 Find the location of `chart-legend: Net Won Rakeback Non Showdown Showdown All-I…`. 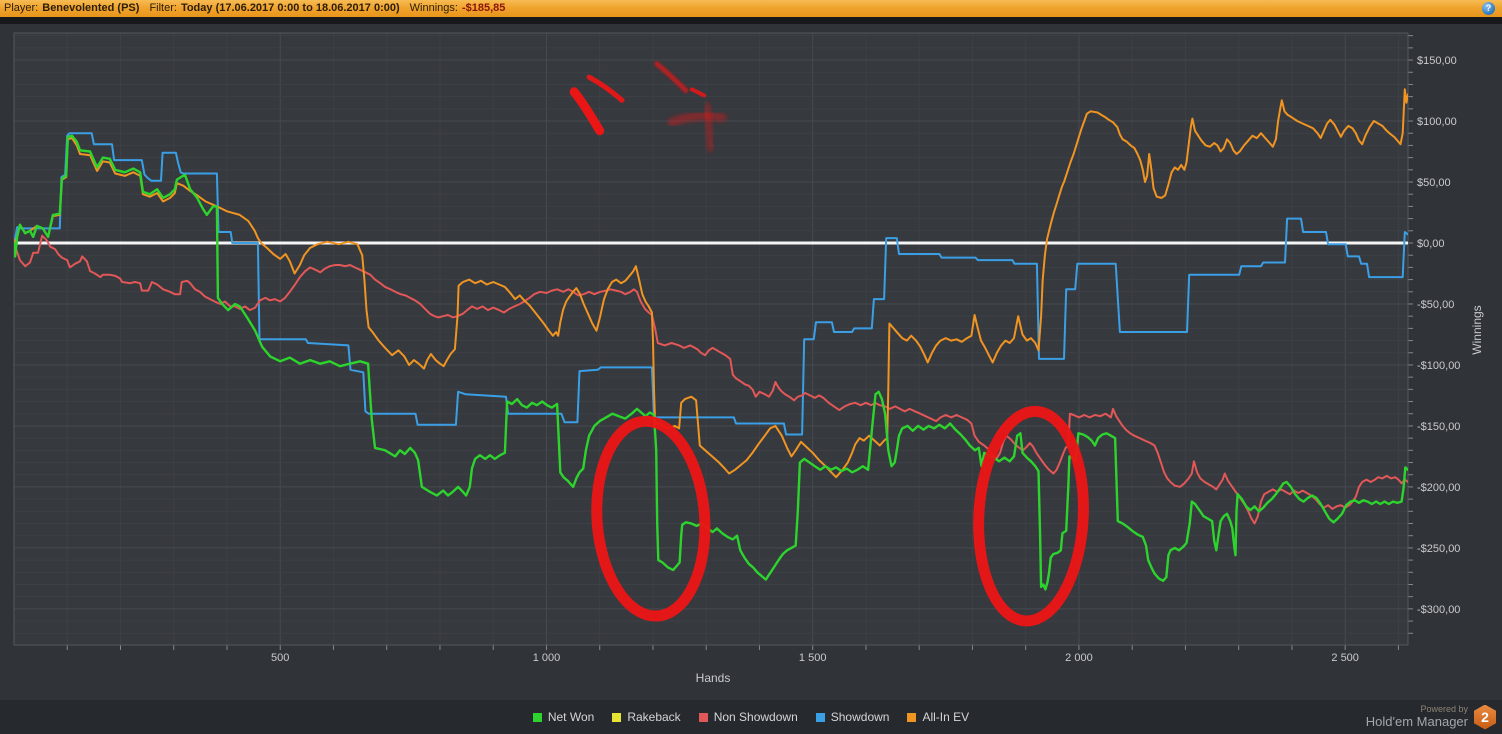

chart-legend: Net Won Rakeback Non Showdown Showdown All-I… is located at coordinates (751, 717).